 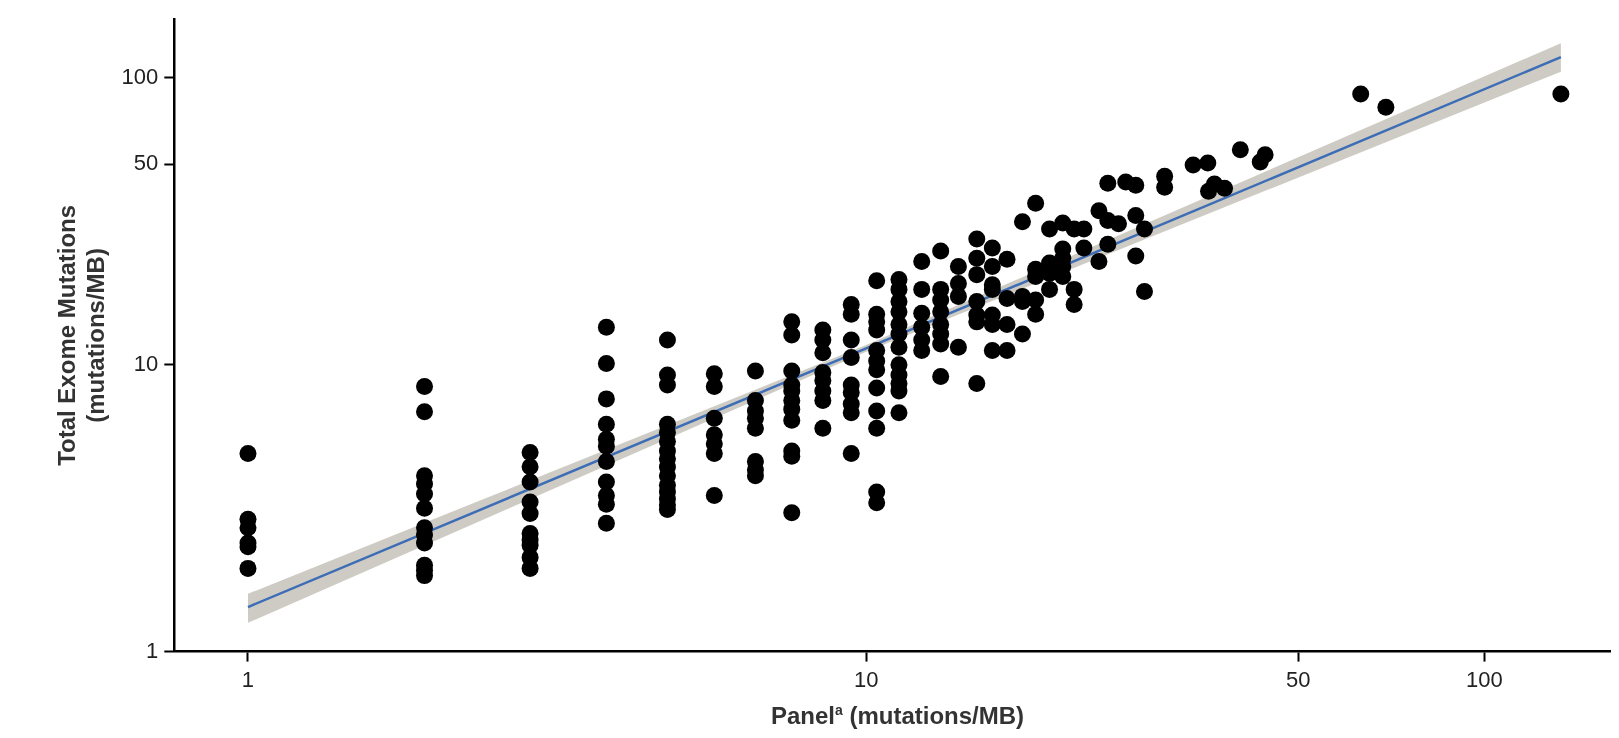 What do you see at coordinates (897, 716) in the screenshot?
I see `x-axis-title: Panel$^{a}$ (mutations/MB)` at bounding box center [897, 716].